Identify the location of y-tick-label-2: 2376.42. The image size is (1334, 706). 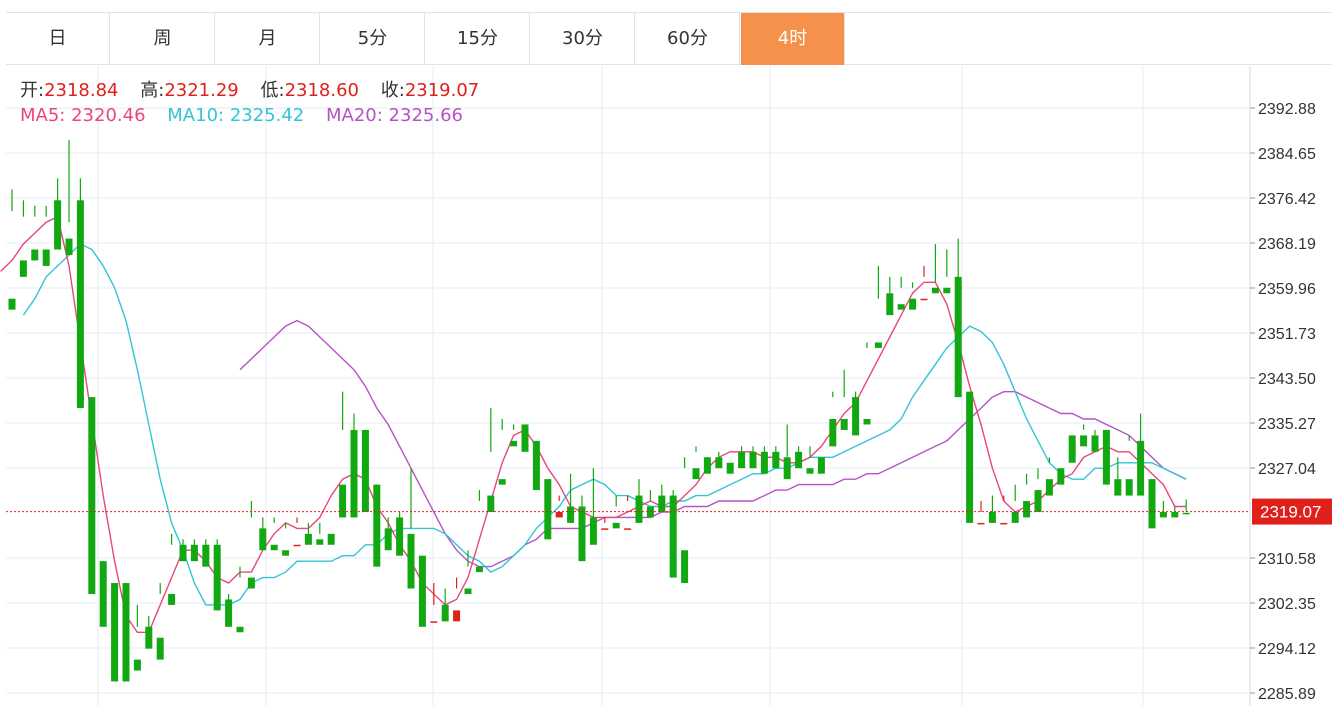
(1287, 199).